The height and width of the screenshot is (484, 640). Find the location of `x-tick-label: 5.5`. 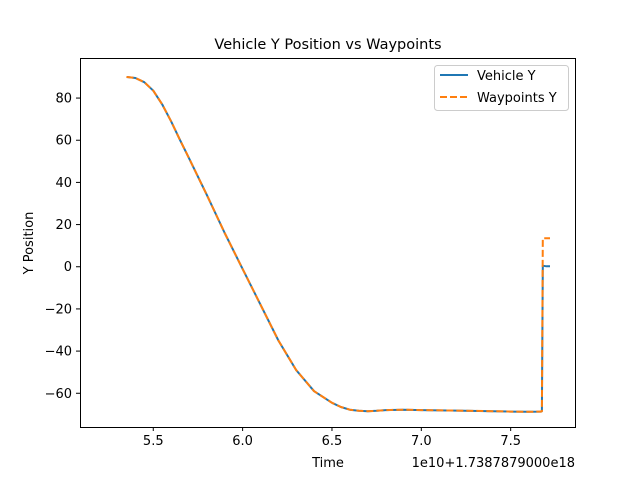

x-tick-label: 5.5 is located at coordinates (153, 441).